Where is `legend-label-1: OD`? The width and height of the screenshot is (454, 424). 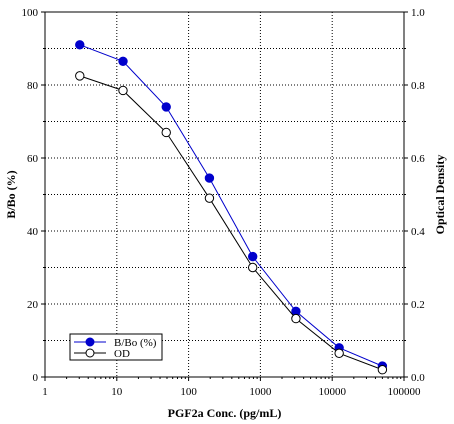 legend-label-1: OD is located at coordinates (122, 354).